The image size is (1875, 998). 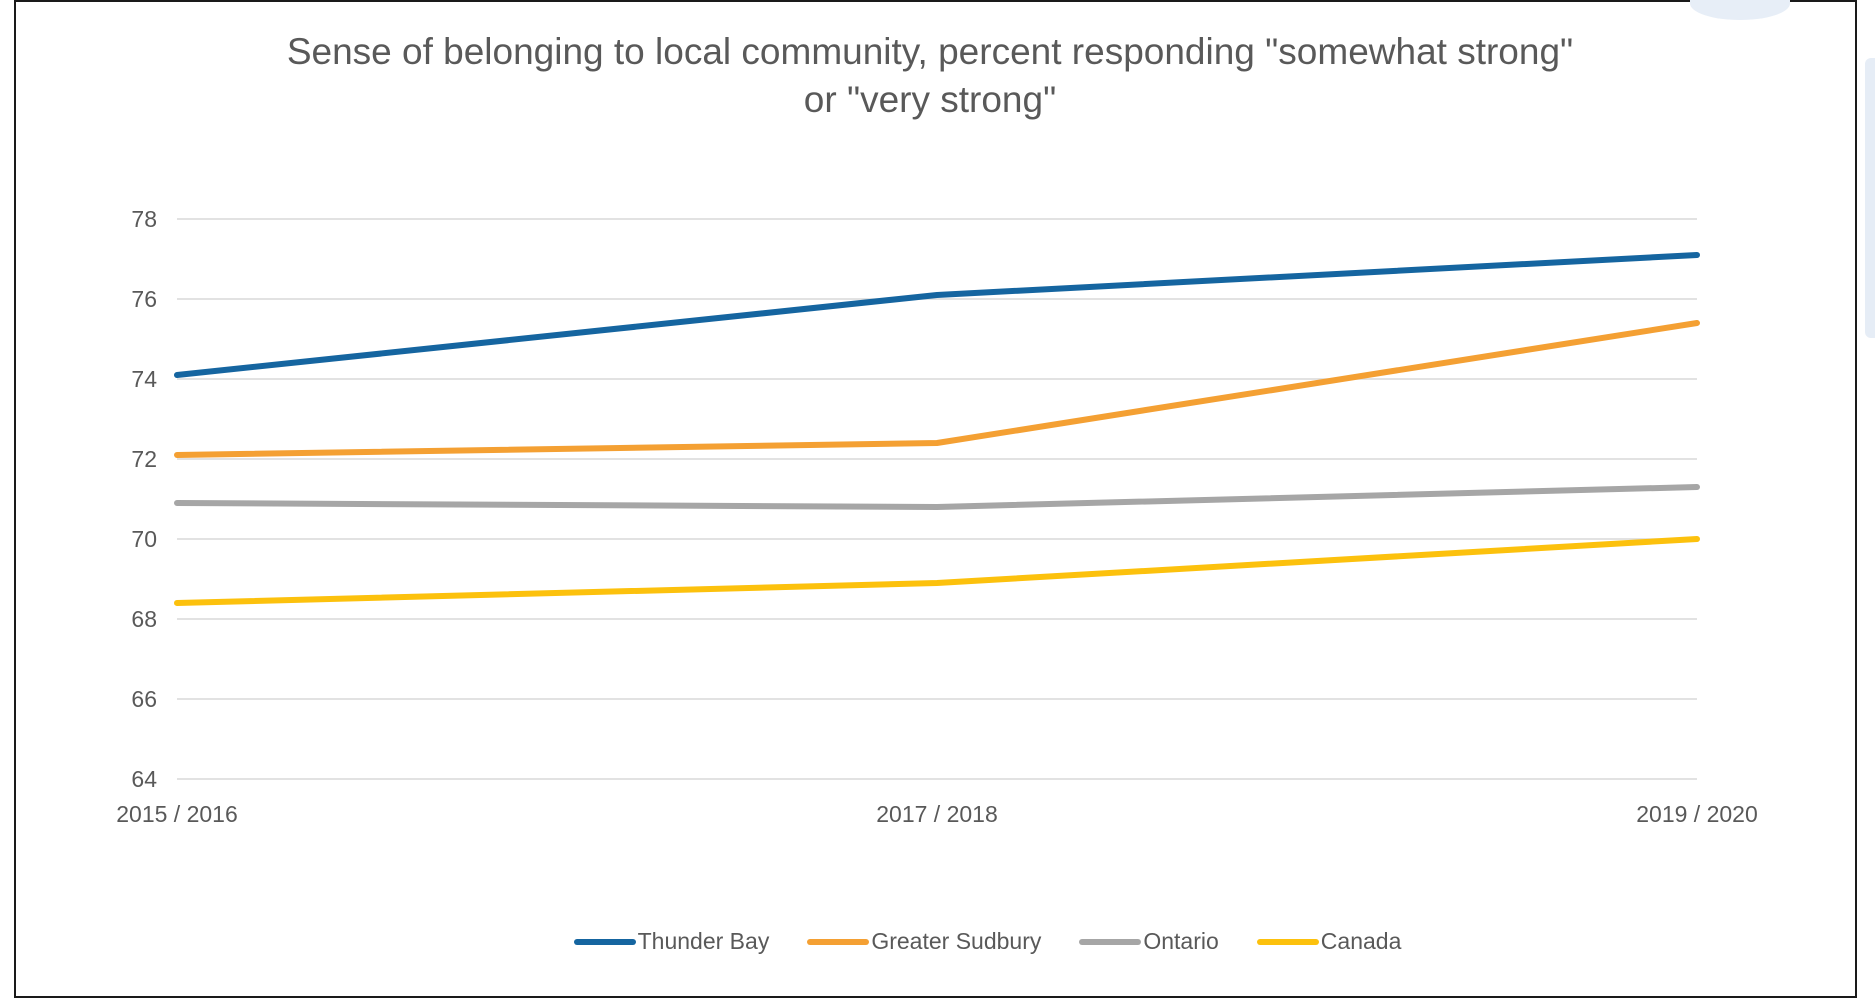 What do you see at coordinates (1361, 941) in the screenshot?
I see `legend-label: Canada` at bounding box center [1361, 941].